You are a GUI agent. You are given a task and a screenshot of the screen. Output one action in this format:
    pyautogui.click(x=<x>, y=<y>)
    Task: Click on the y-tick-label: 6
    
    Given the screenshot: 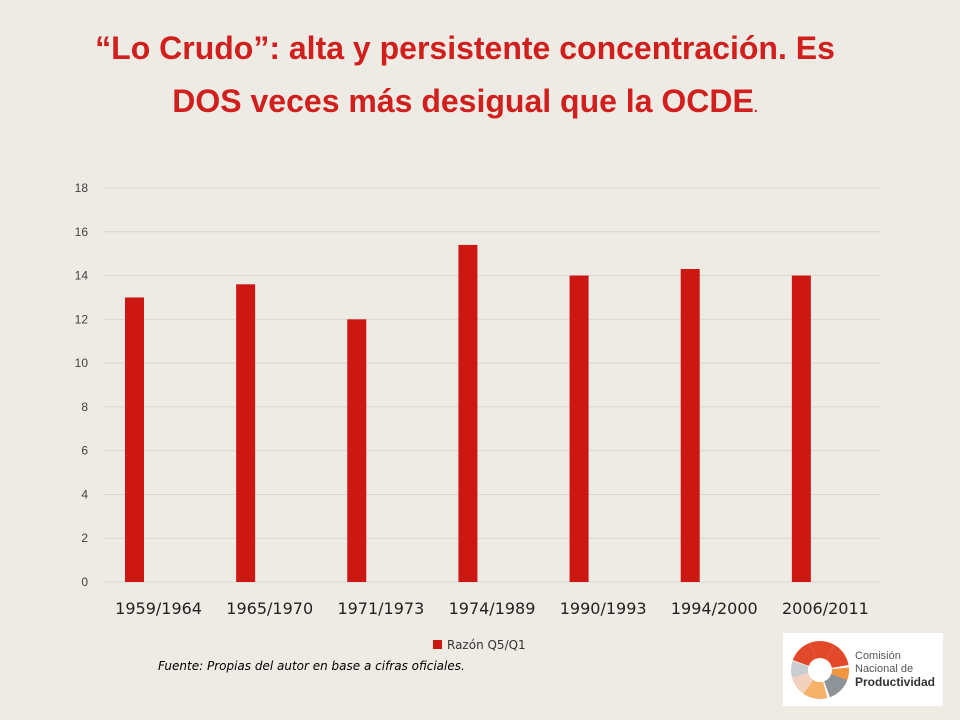 What is the action you would take?
    pyautogui.click(x=84, y=451)
    